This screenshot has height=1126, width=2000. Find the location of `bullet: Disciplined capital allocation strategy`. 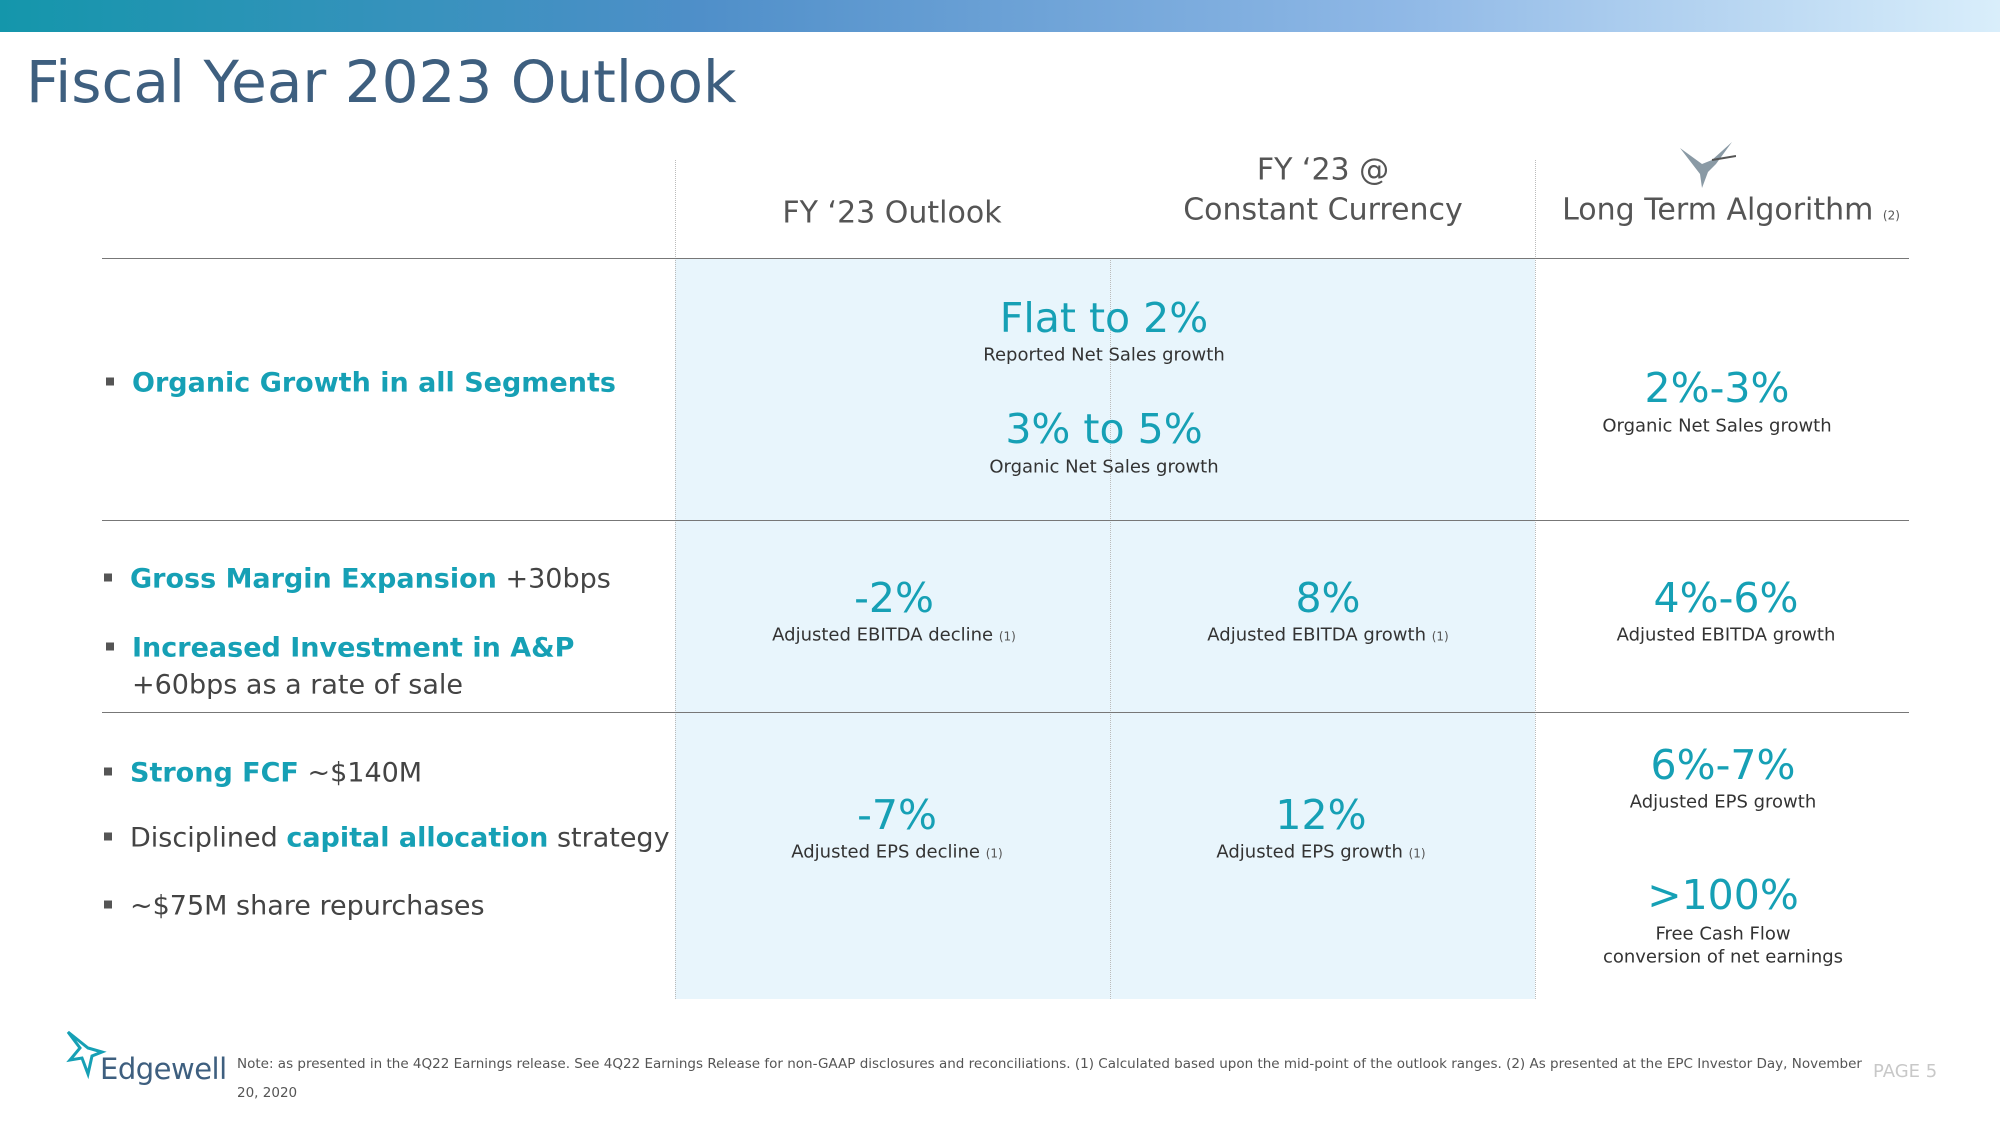

bullet: Disciplined capital allocation strategy is located at coordinates (387, 838).